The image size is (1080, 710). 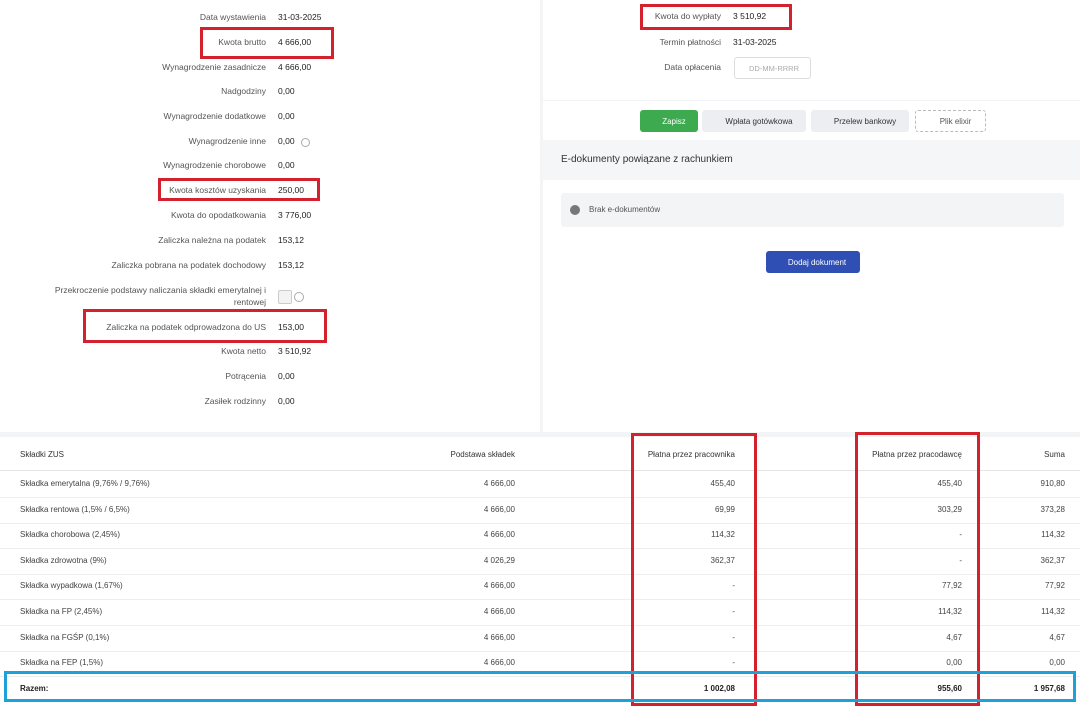 What do you see at coordinates (949, 509) in the screenshot?
I see `table-cell: 303,29` at bounding box center [949, 509].